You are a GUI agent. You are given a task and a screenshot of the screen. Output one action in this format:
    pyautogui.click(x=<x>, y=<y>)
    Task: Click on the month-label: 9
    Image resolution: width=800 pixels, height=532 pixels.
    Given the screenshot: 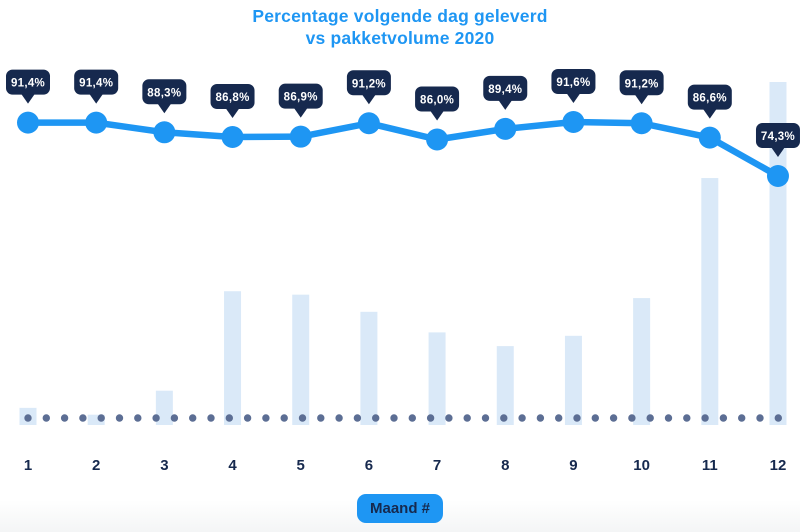 What is the action you would take?
    pyautogui.click(x=573, y=465)
    